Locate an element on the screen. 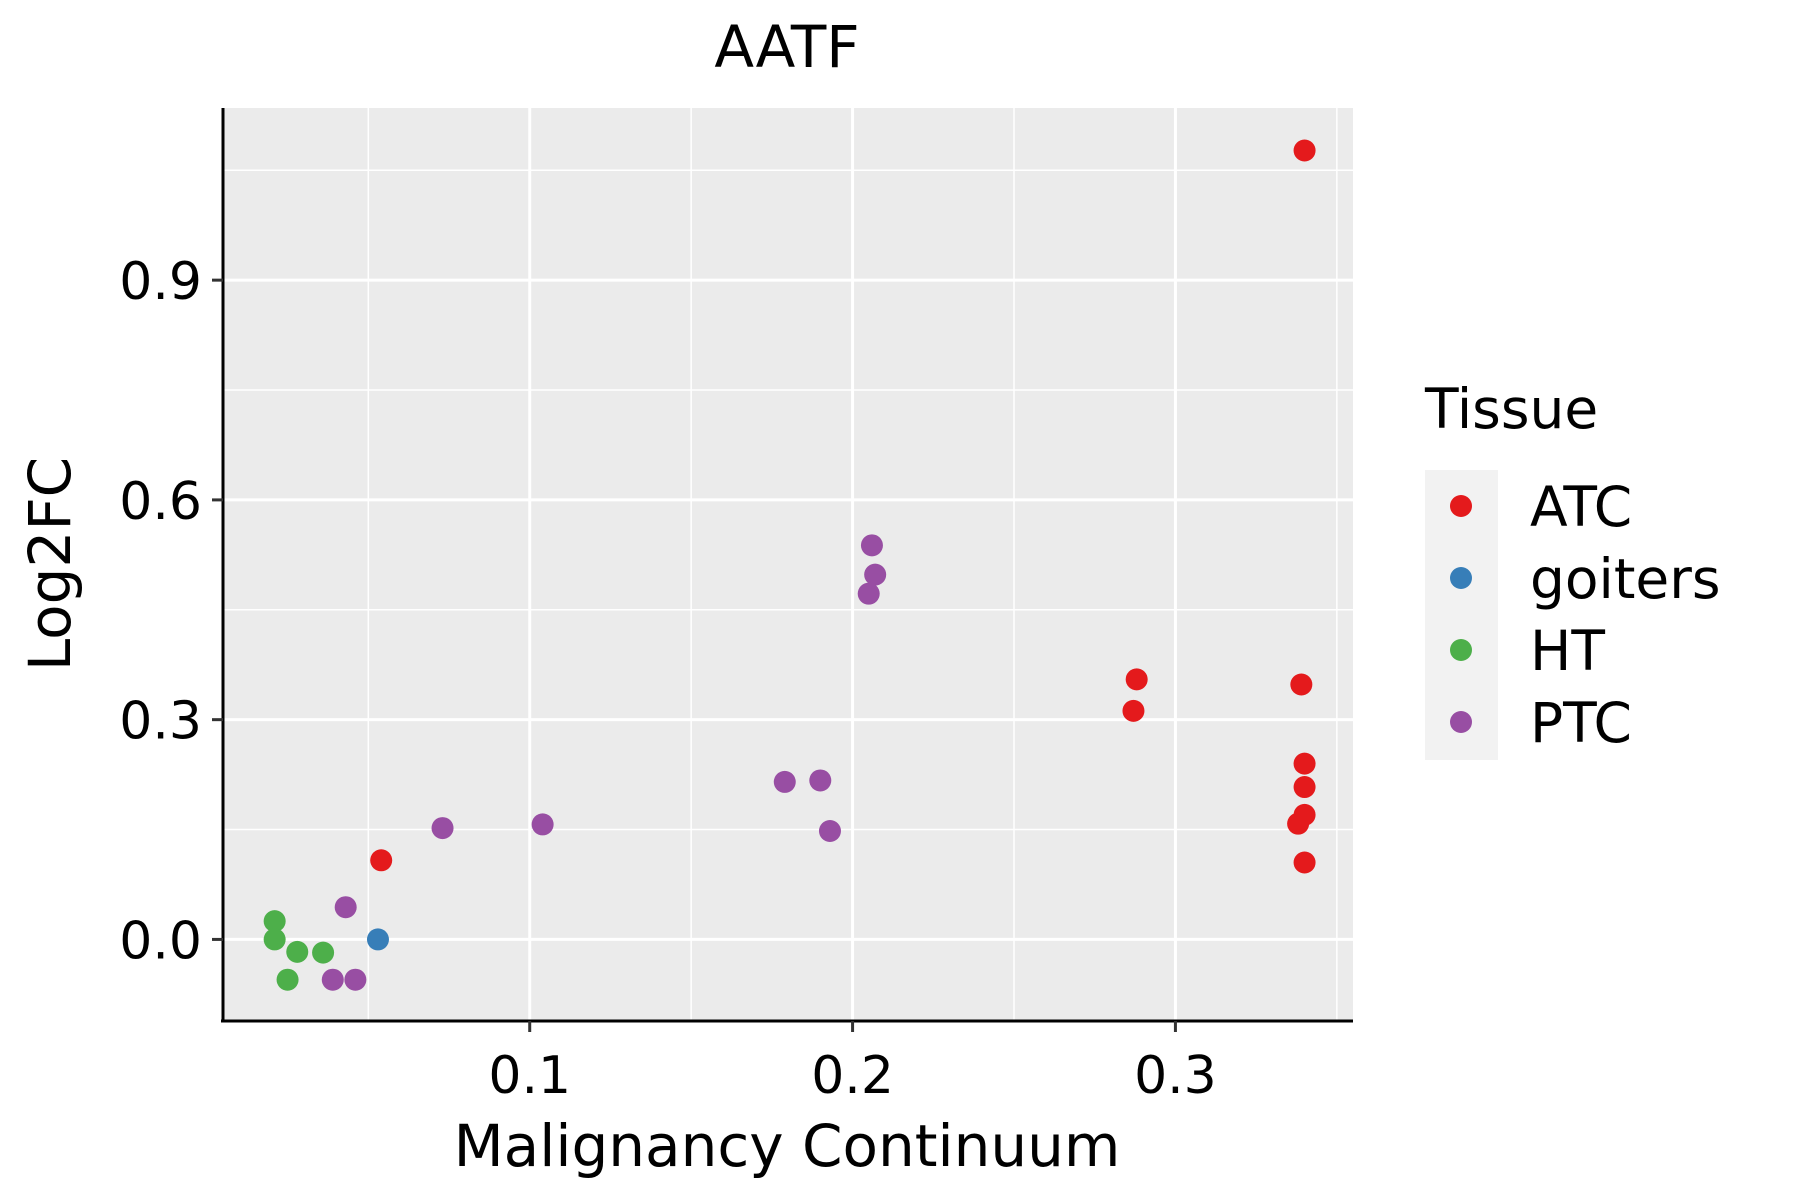 This screenshot has height=1200, width=1800. x-tick-label: 0.2 is located at coordinates (852, 1076).